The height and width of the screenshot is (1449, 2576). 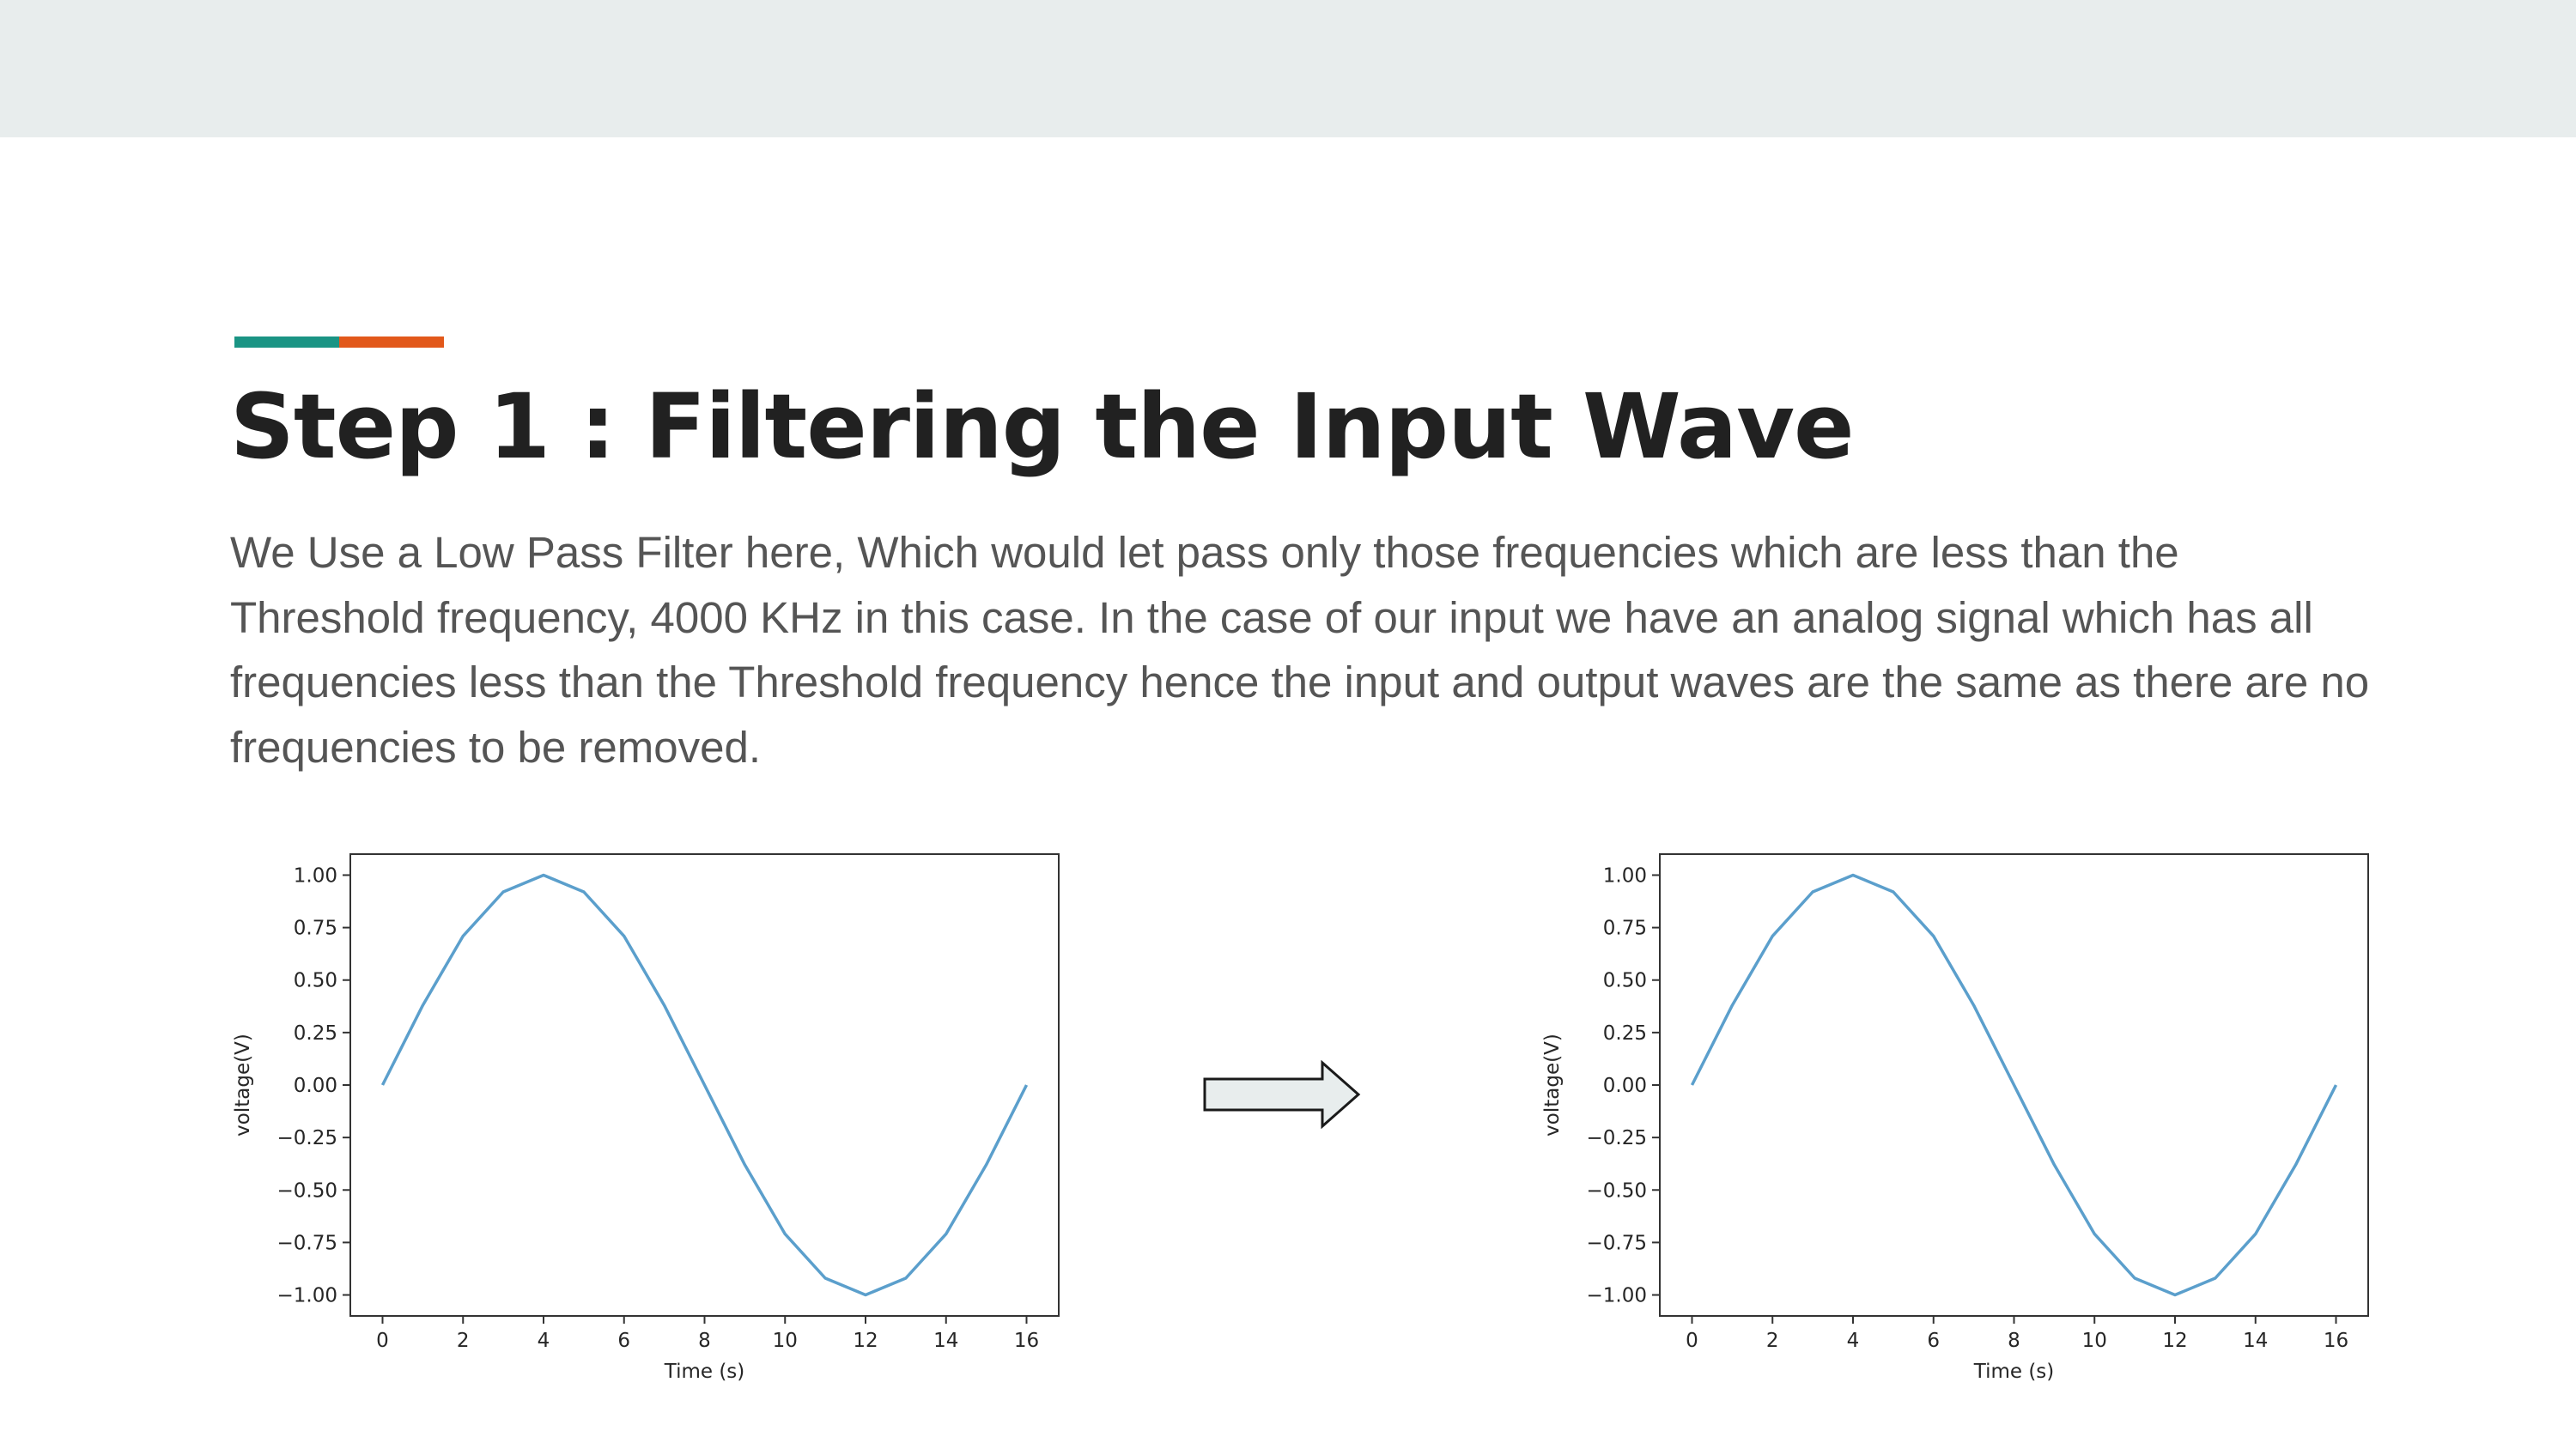 I want to click on accent-bar-teal, so click(x=286, y=342).